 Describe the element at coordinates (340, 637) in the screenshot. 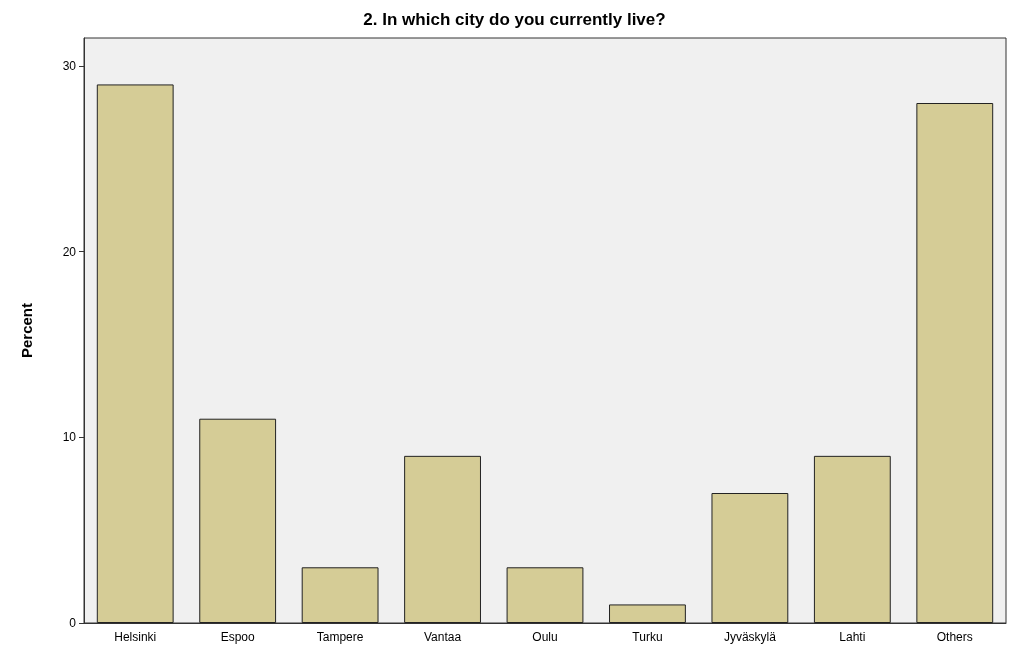

I see `x-tick-label: Tampere` at that location.